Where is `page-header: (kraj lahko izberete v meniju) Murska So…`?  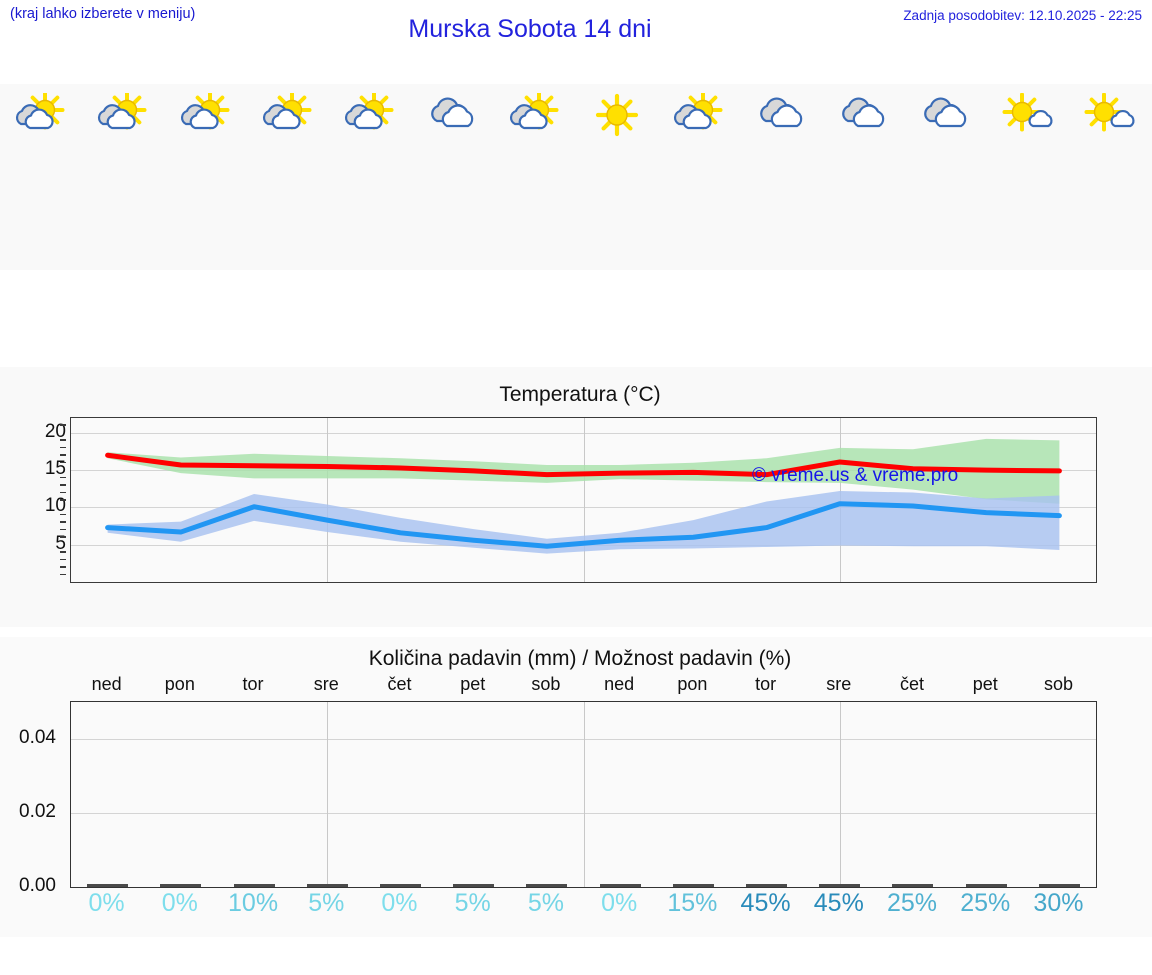
page-header: (kraj lahko izberete v meniju) Murska So… is located at coordinates (576, 31).